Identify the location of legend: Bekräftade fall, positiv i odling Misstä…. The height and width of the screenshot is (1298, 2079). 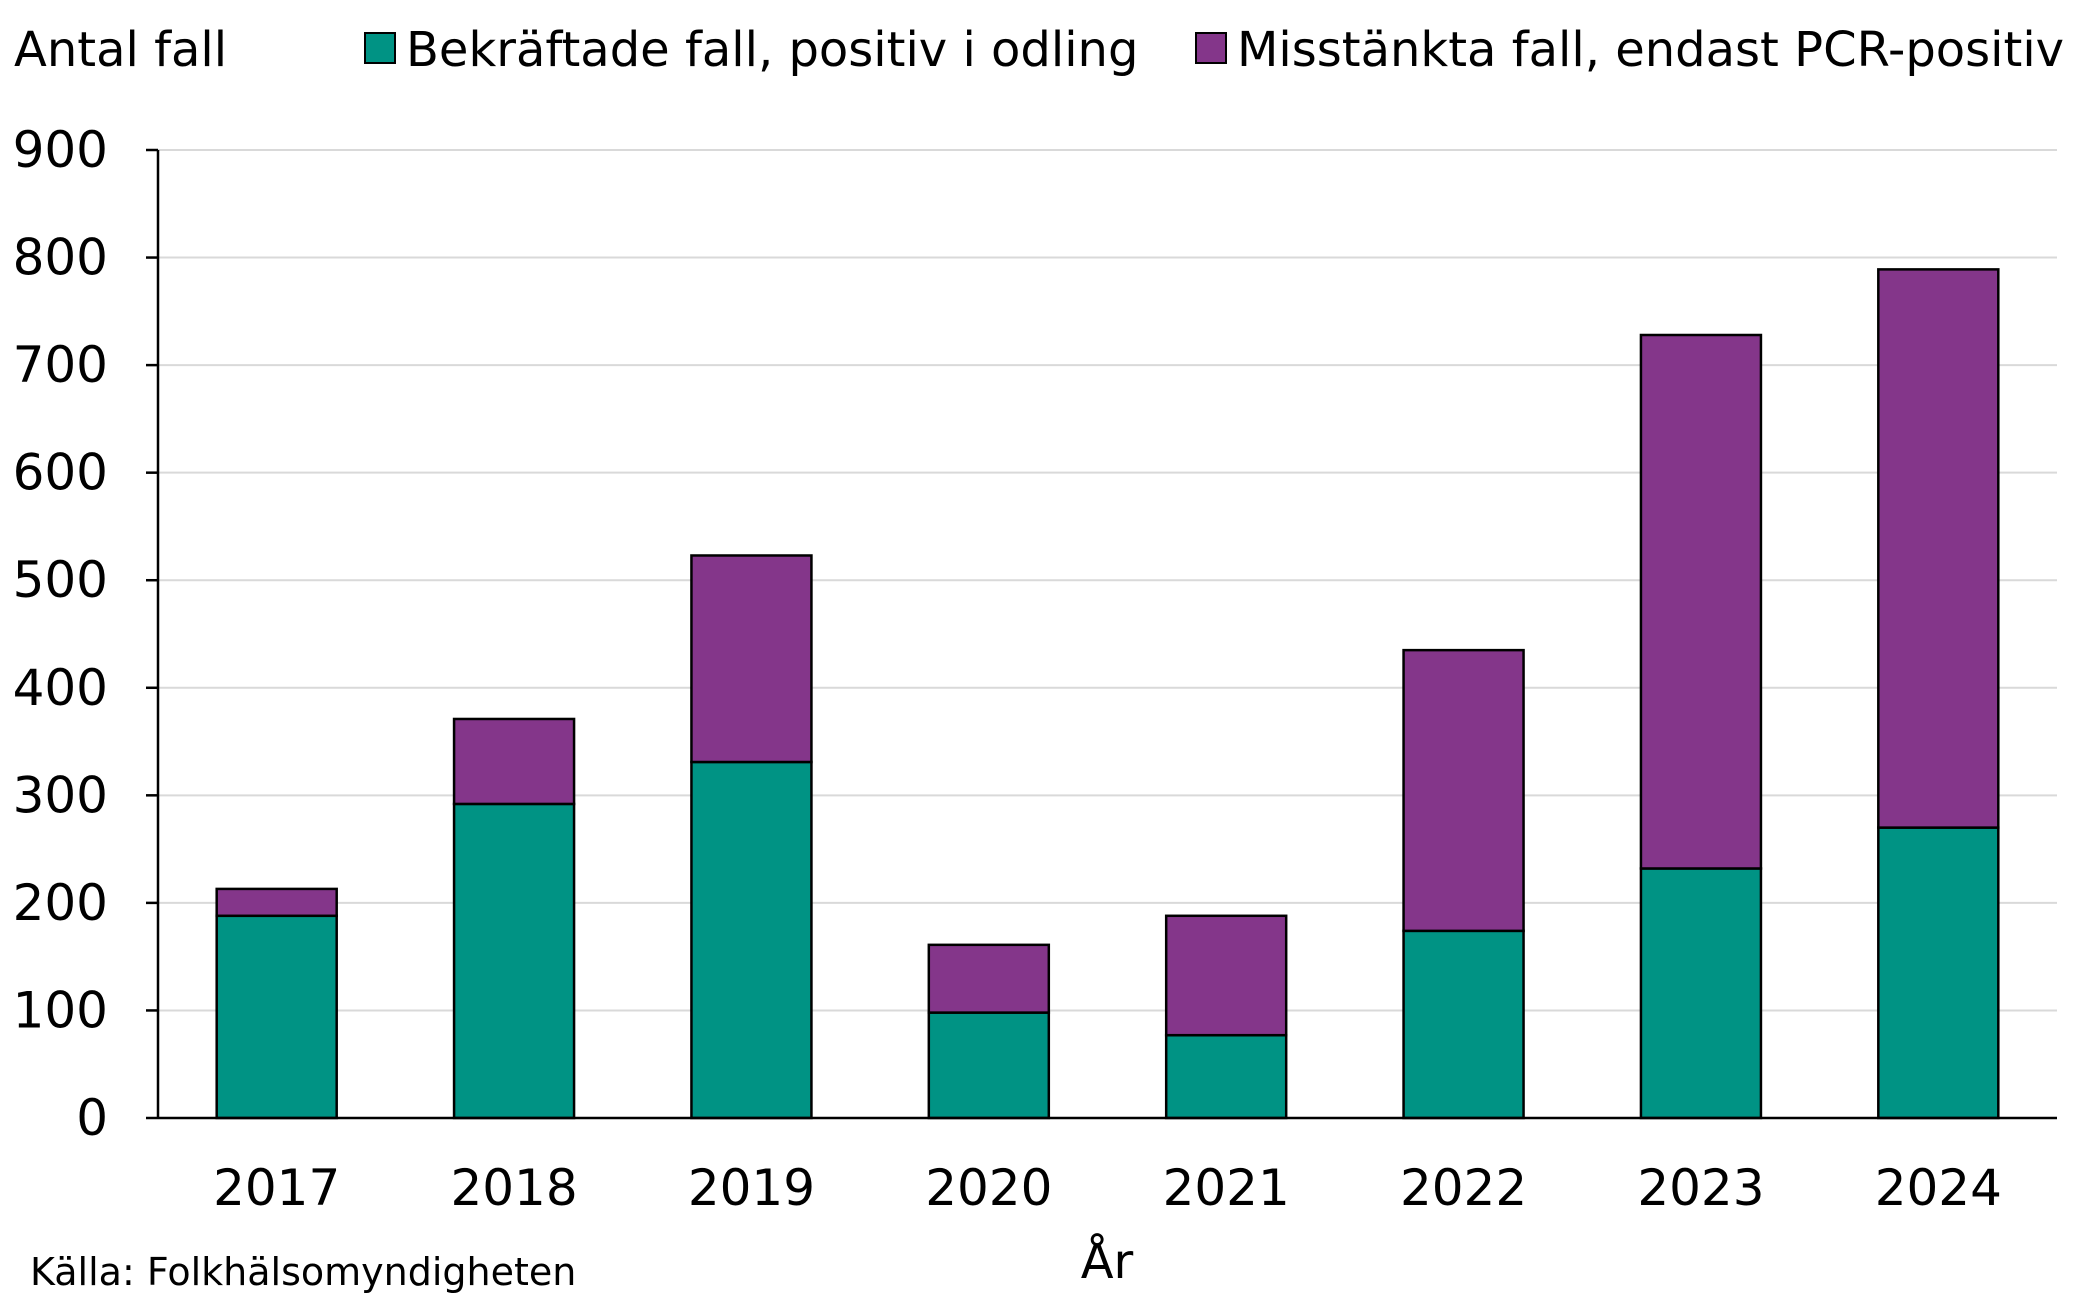
(1214, 50).